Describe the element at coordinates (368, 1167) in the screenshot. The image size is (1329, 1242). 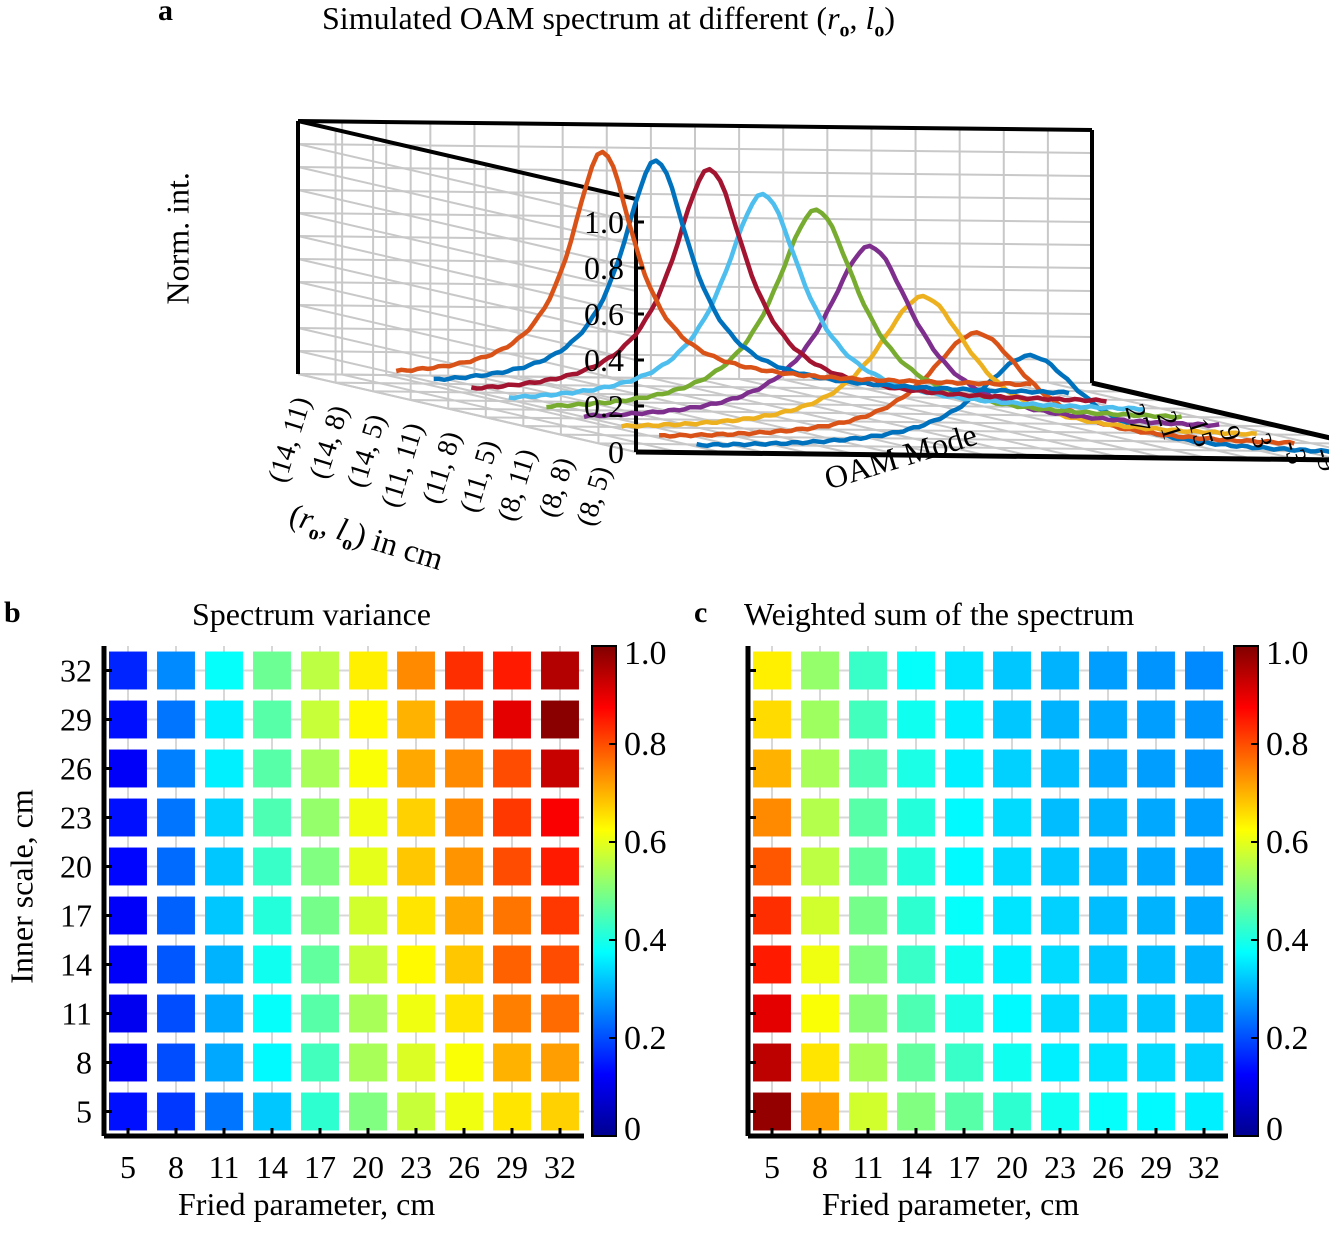
I see `panel-b-x-tick-label: 20` at that location.